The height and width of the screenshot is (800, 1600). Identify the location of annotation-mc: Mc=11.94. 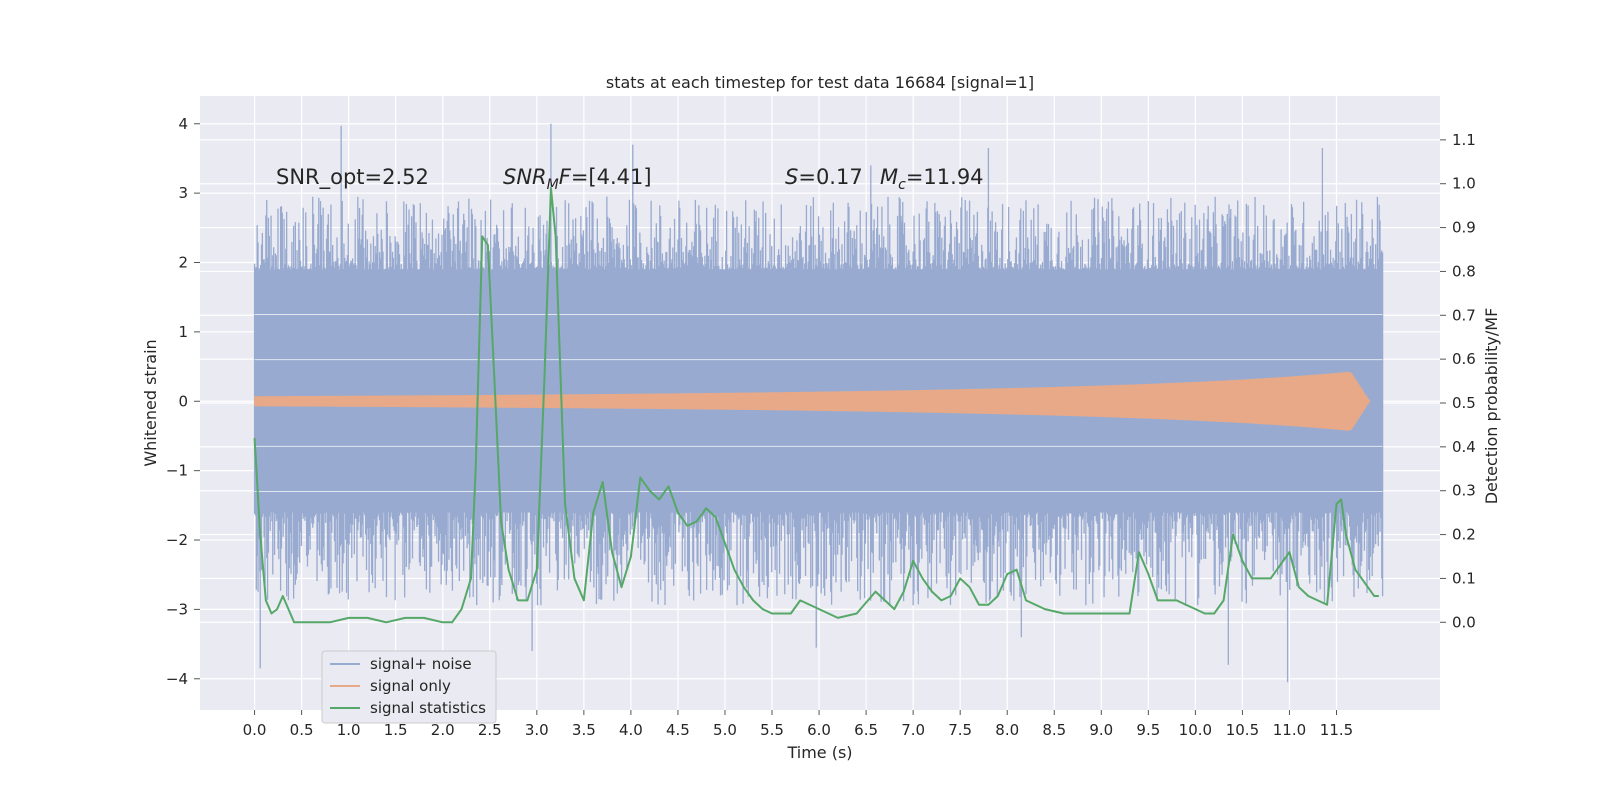
(932, 179).